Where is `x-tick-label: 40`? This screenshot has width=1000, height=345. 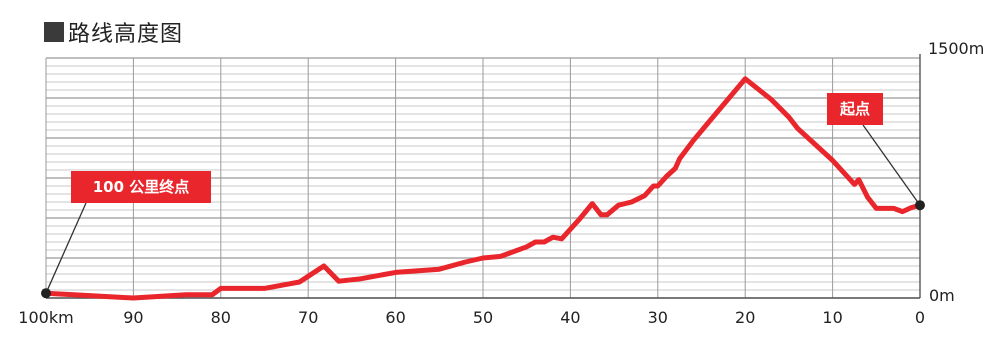
x-tick-label: 40 is located at coordinates (570, 317).